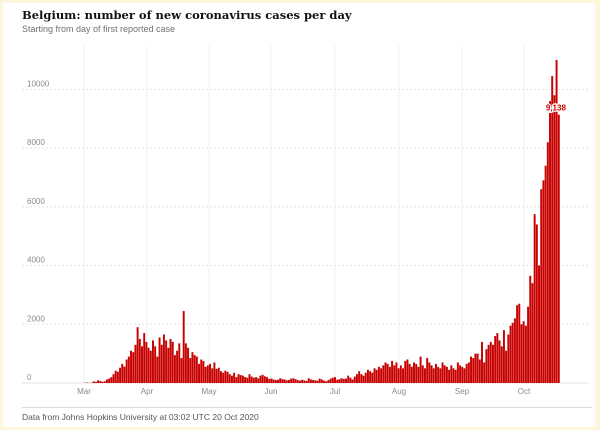 The image size is (600, 430). What do you see at coordinates (38, 83) in the screenshot?
I see `y-tick-label: 10000` at bounding box center [38, 83].